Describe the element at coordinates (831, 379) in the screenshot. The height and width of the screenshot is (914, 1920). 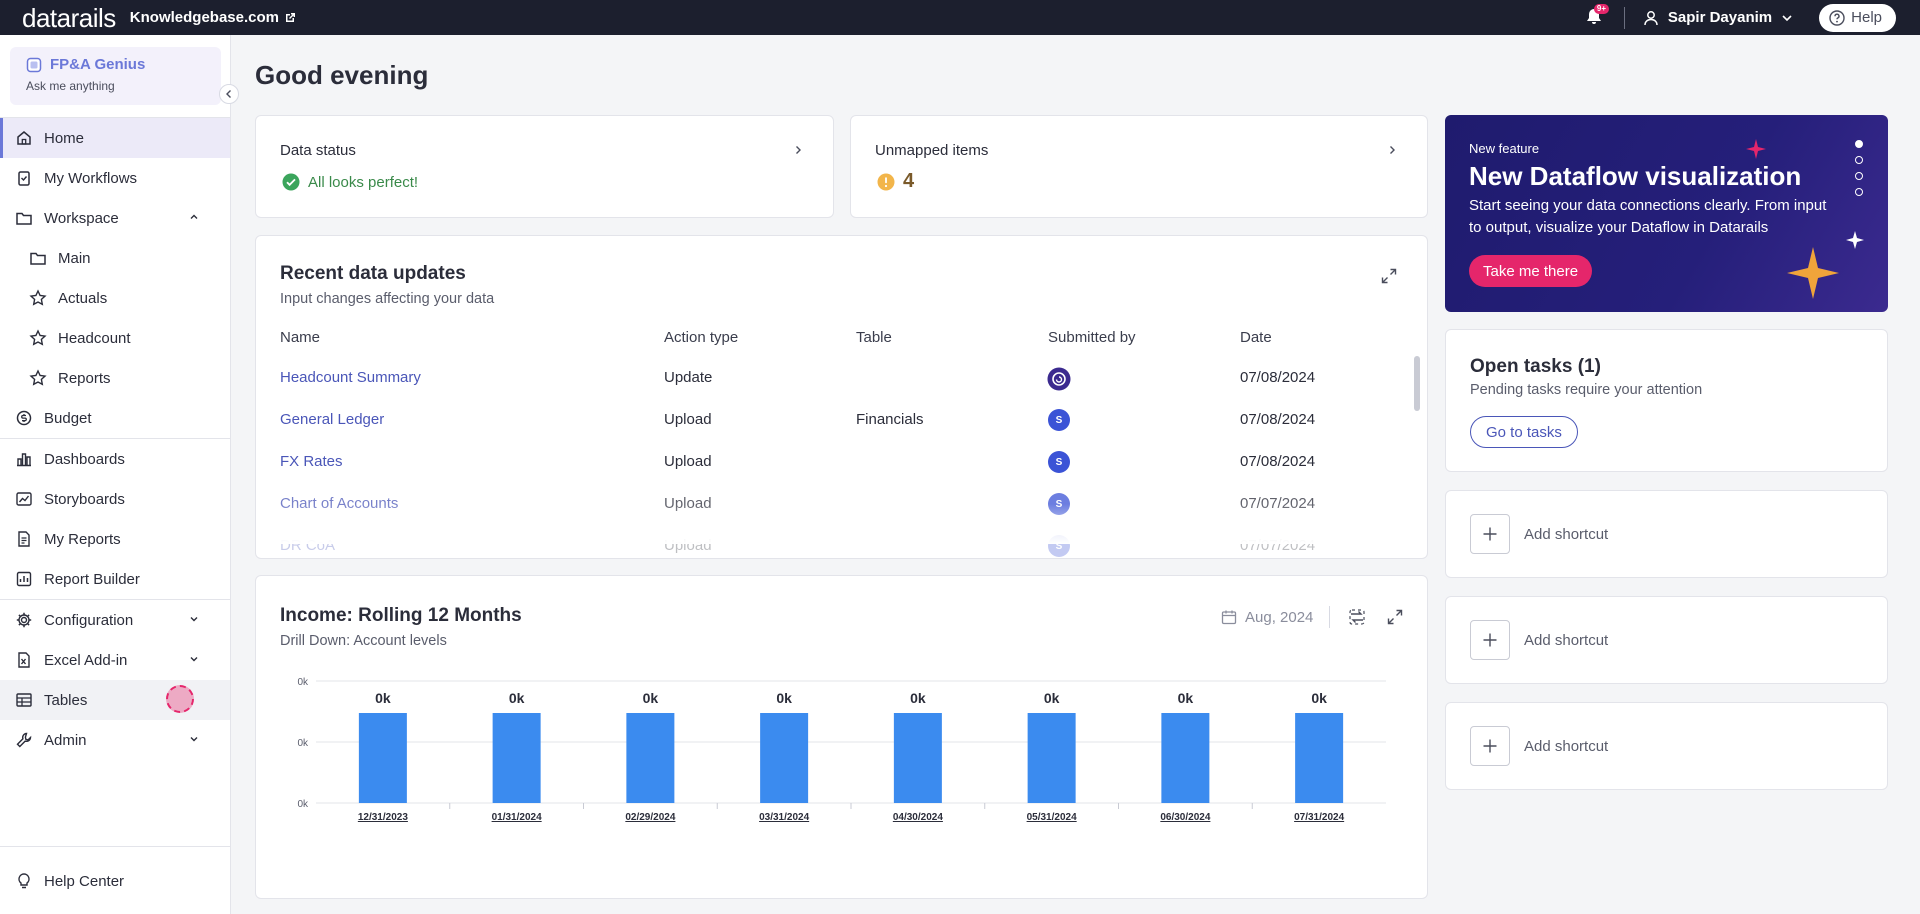
I see `table-row: Headcount Summary Update 07/08/2024` at that location.